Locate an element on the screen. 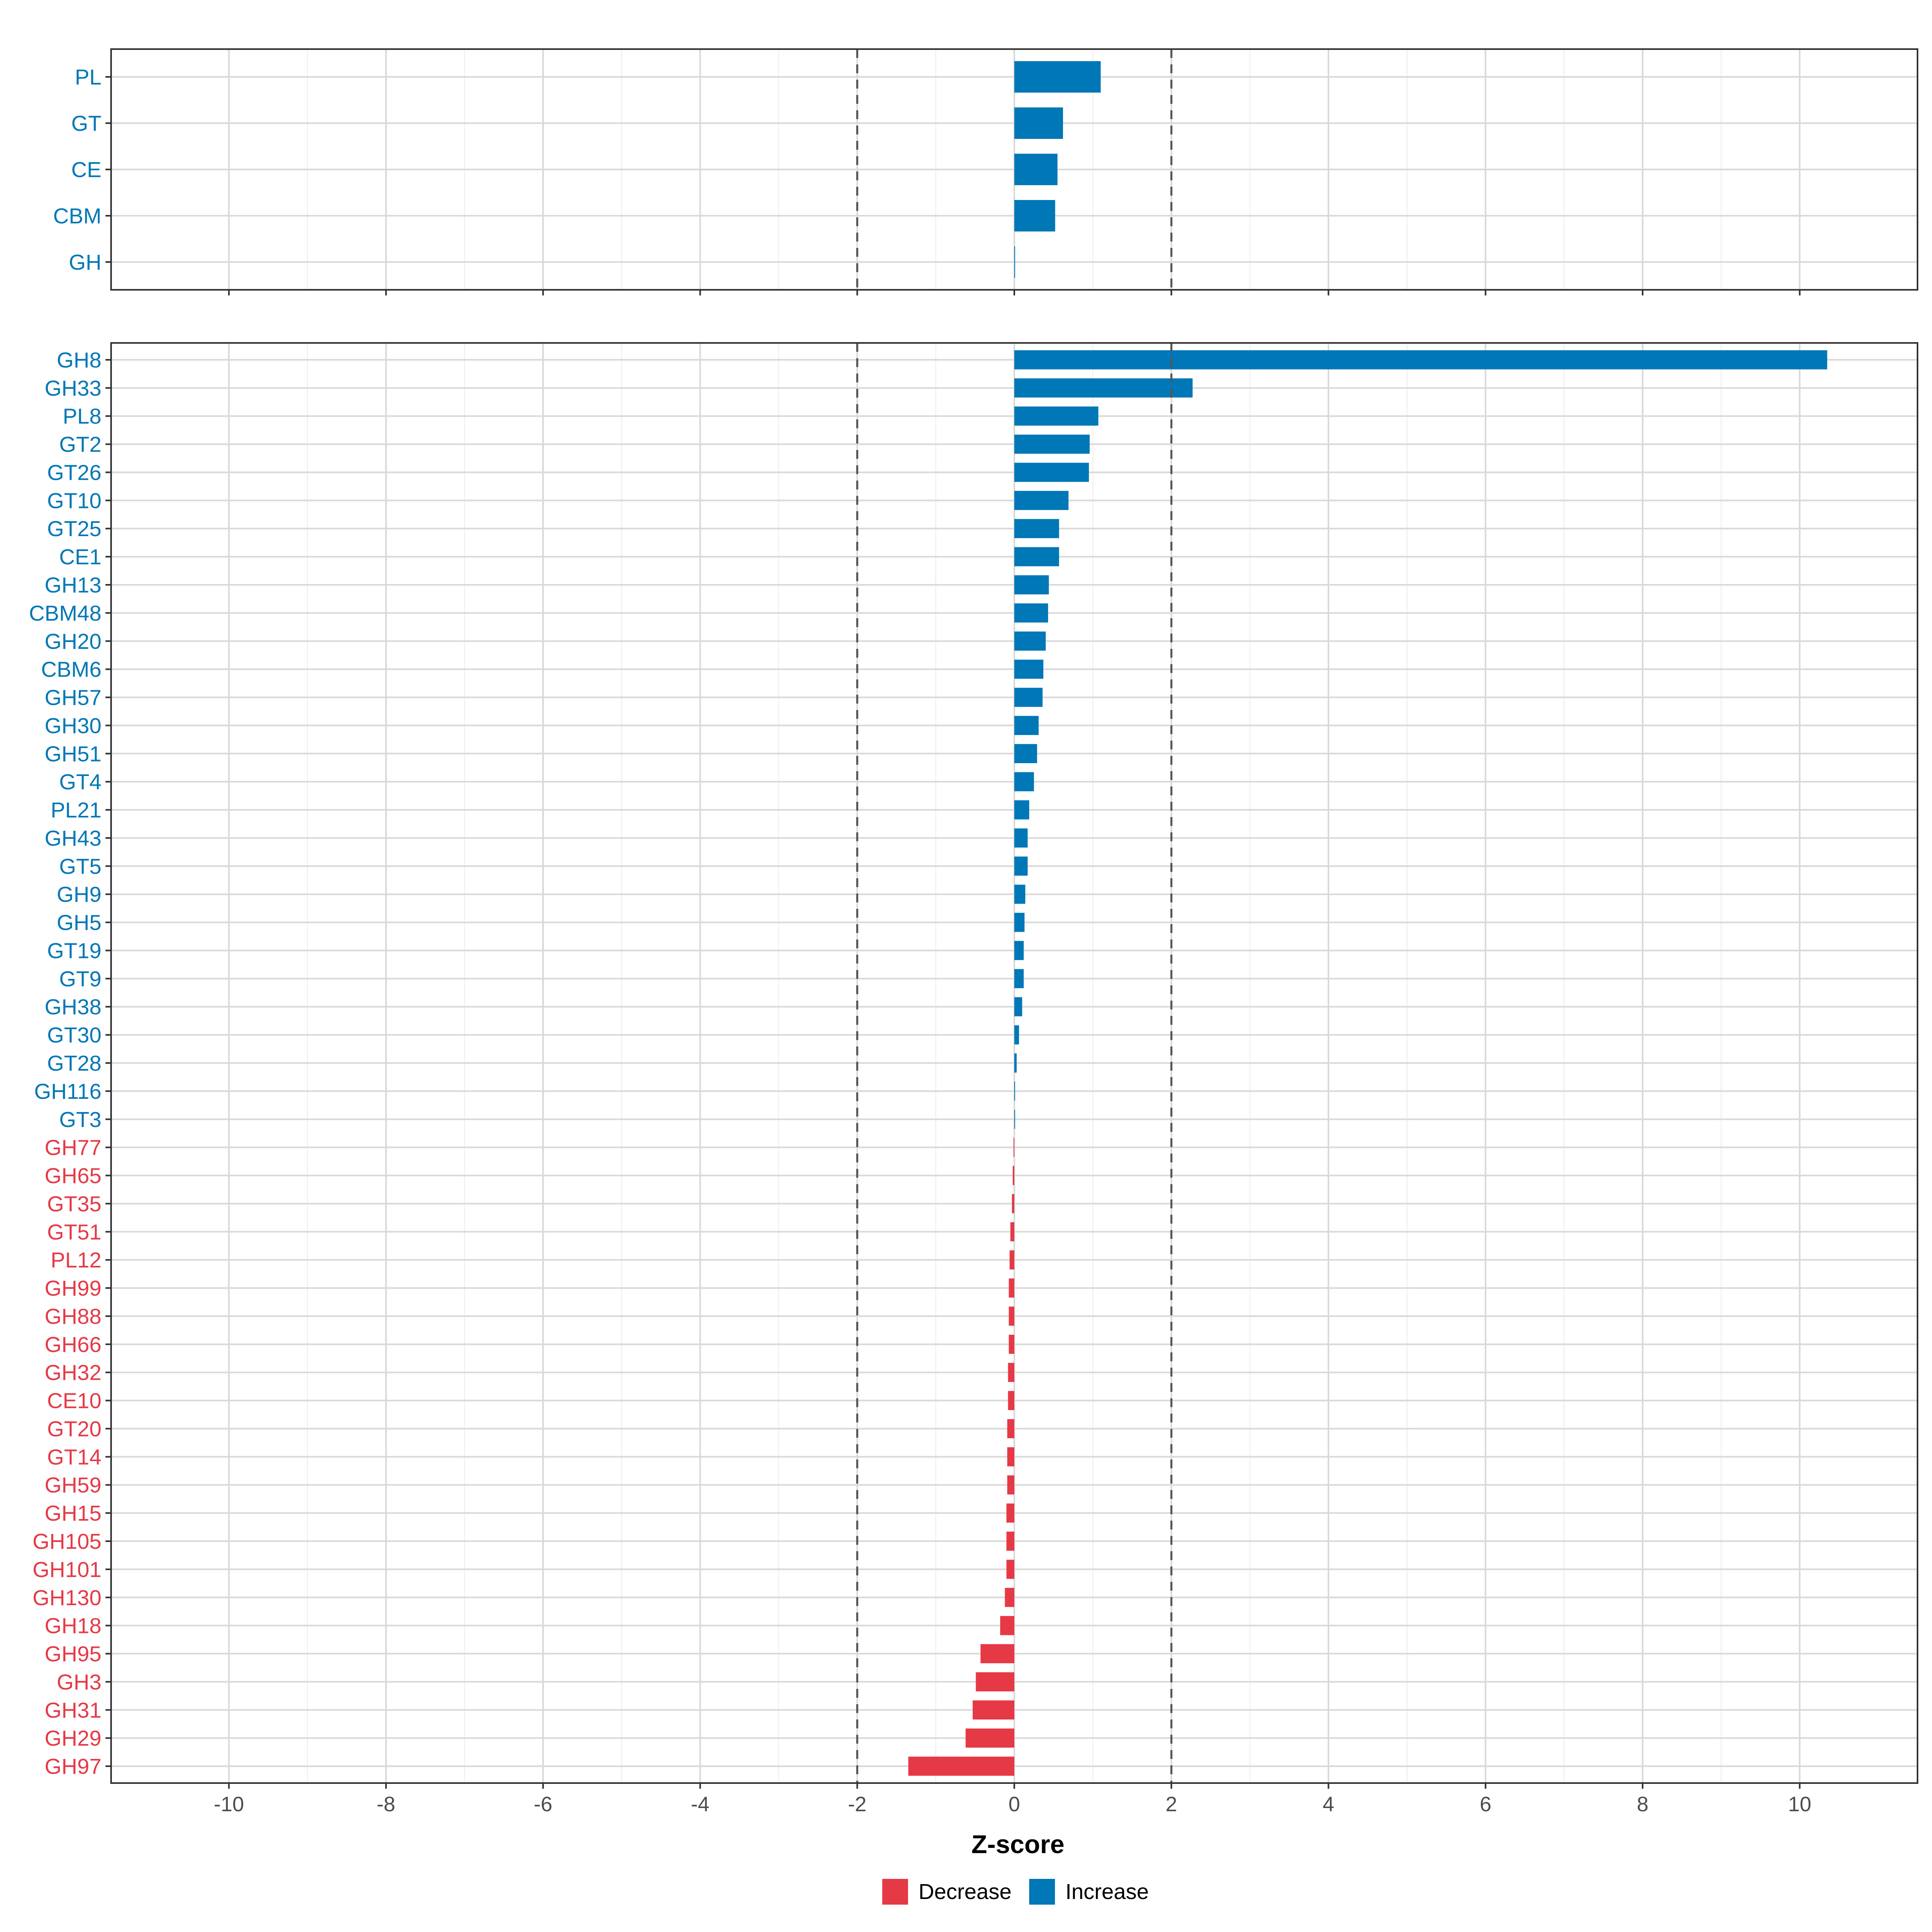  category-label: GH51 is located at coordinates (73, 754).